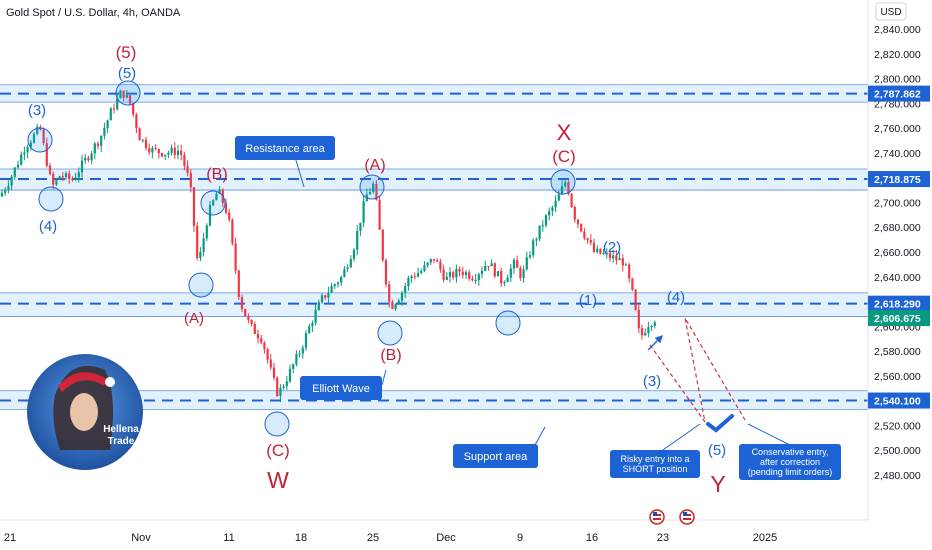 This screenshot has height=550, width=932. What do you see at coordinates (10, 538) in the screenshot?
I see `time-tick-label: 21` at bounding box center [10, 538].